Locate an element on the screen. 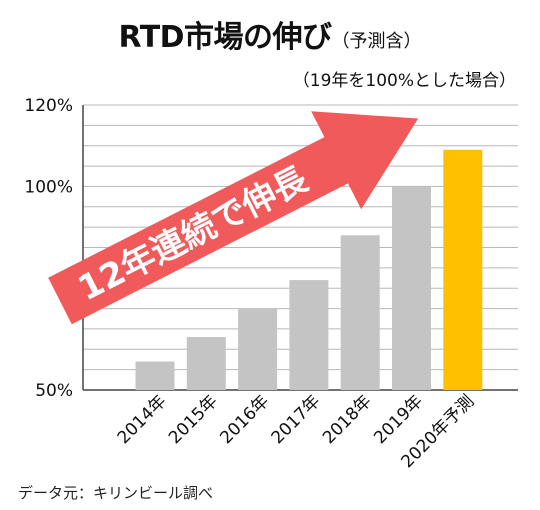  y-axis-ticks: 50% 100% 120% is located at coordinates (48, 248).